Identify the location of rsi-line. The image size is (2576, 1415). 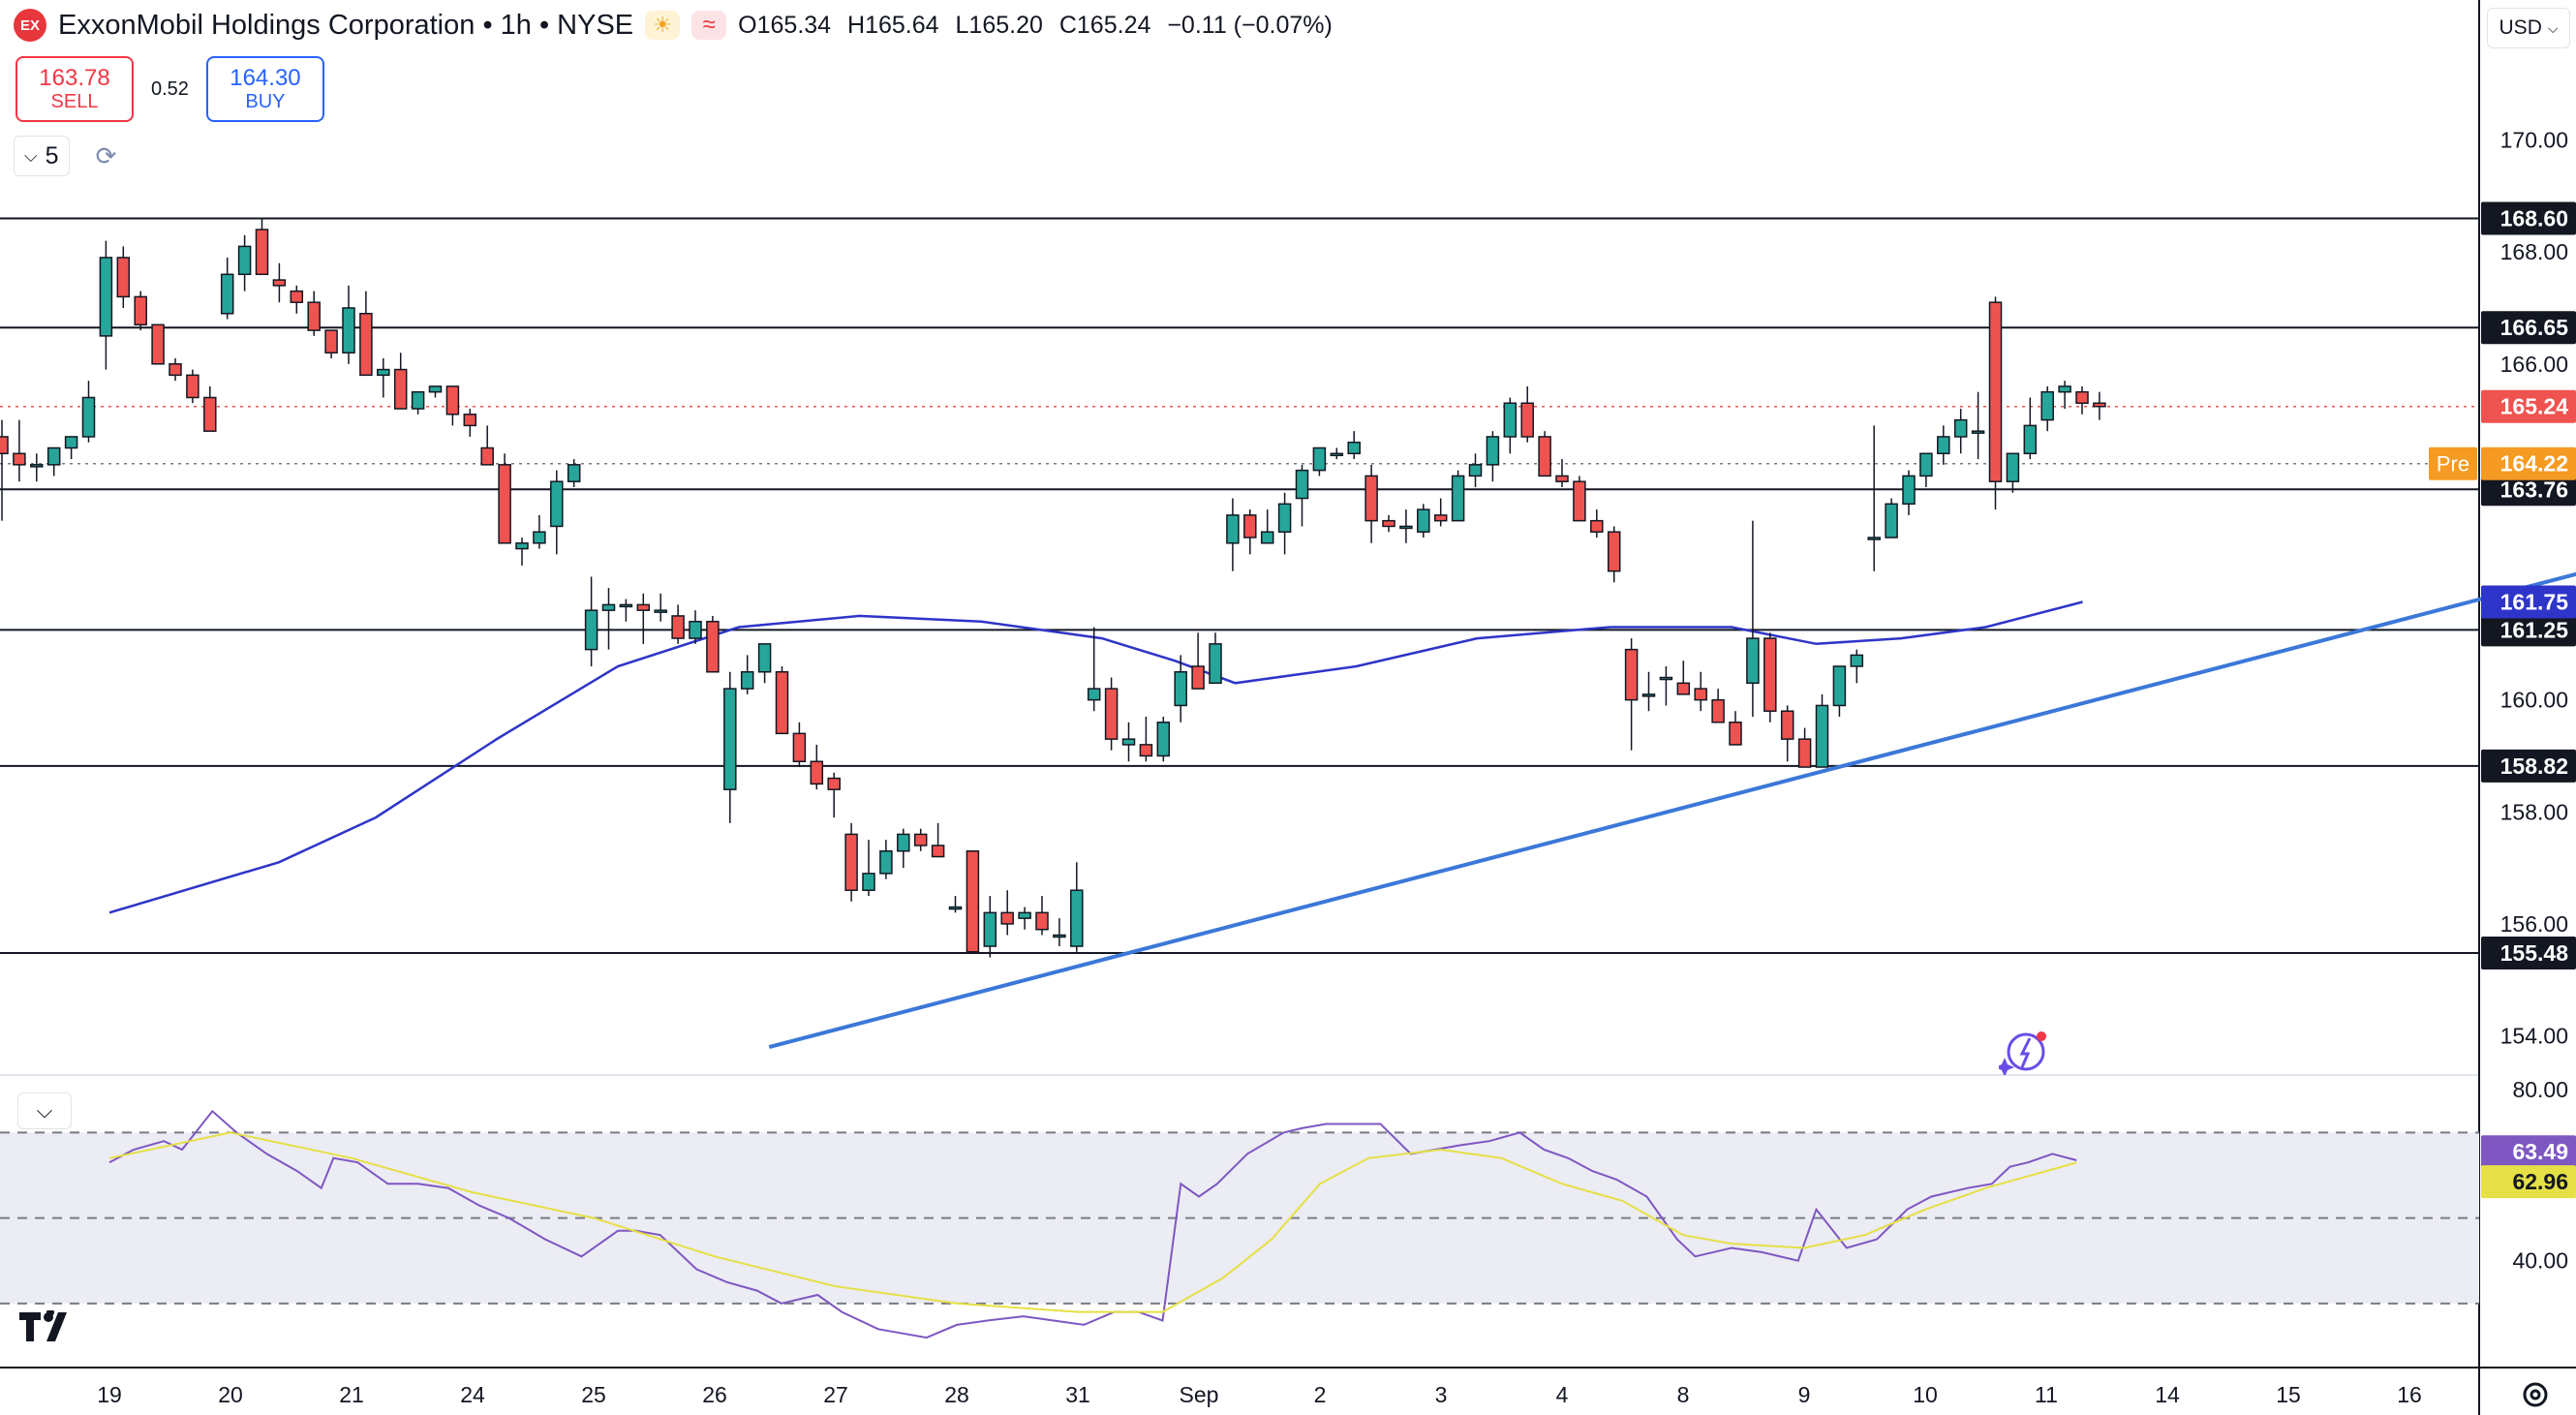
(1092, 1224).